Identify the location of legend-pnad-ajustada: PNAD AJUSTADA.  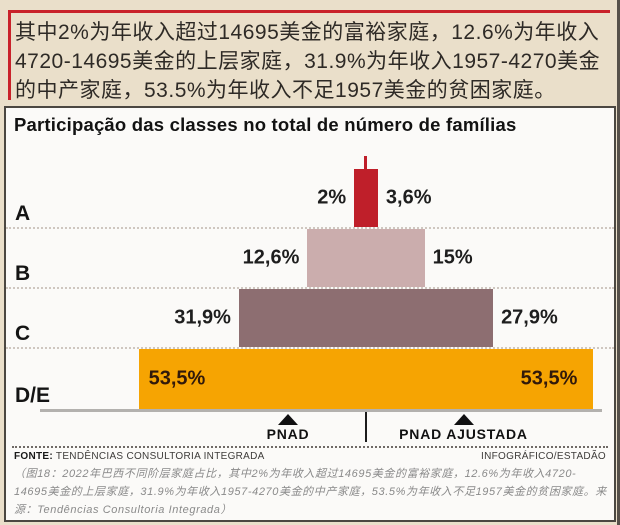
(463, 428).